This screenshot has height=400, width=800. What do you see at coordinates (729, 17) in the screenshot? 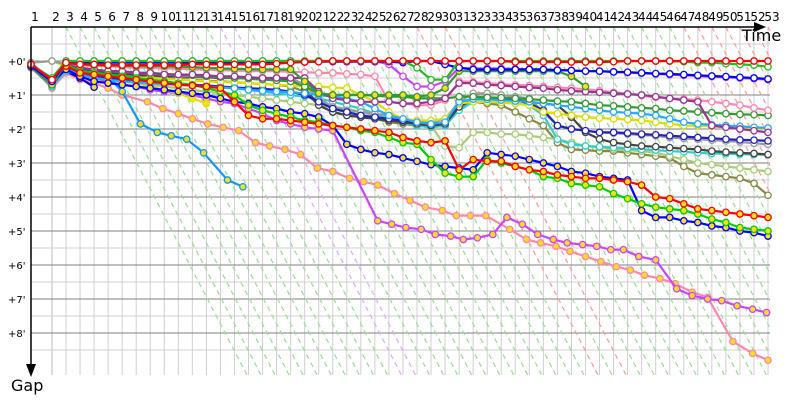
I see `x-tick-label: 50` at bounding box center [729, 17].